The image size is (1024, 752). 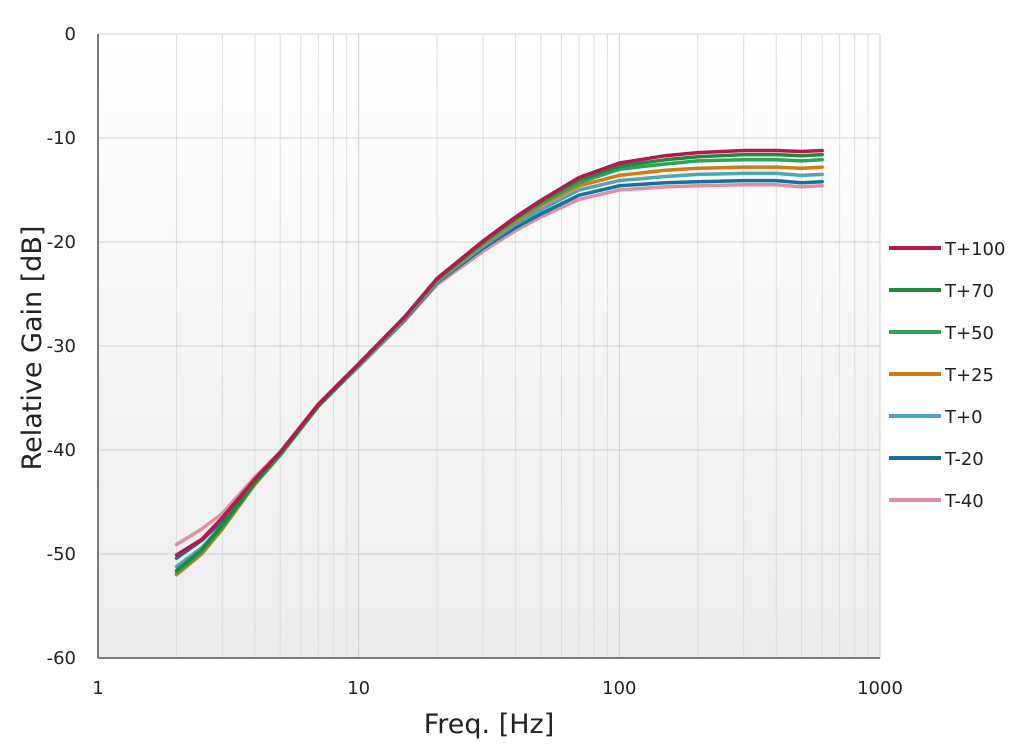 What do you see at coordinates (489, 724) in the screenshot?
I see `x-axis-title: Freq. [Hz]` at bounding box center [489, 724].